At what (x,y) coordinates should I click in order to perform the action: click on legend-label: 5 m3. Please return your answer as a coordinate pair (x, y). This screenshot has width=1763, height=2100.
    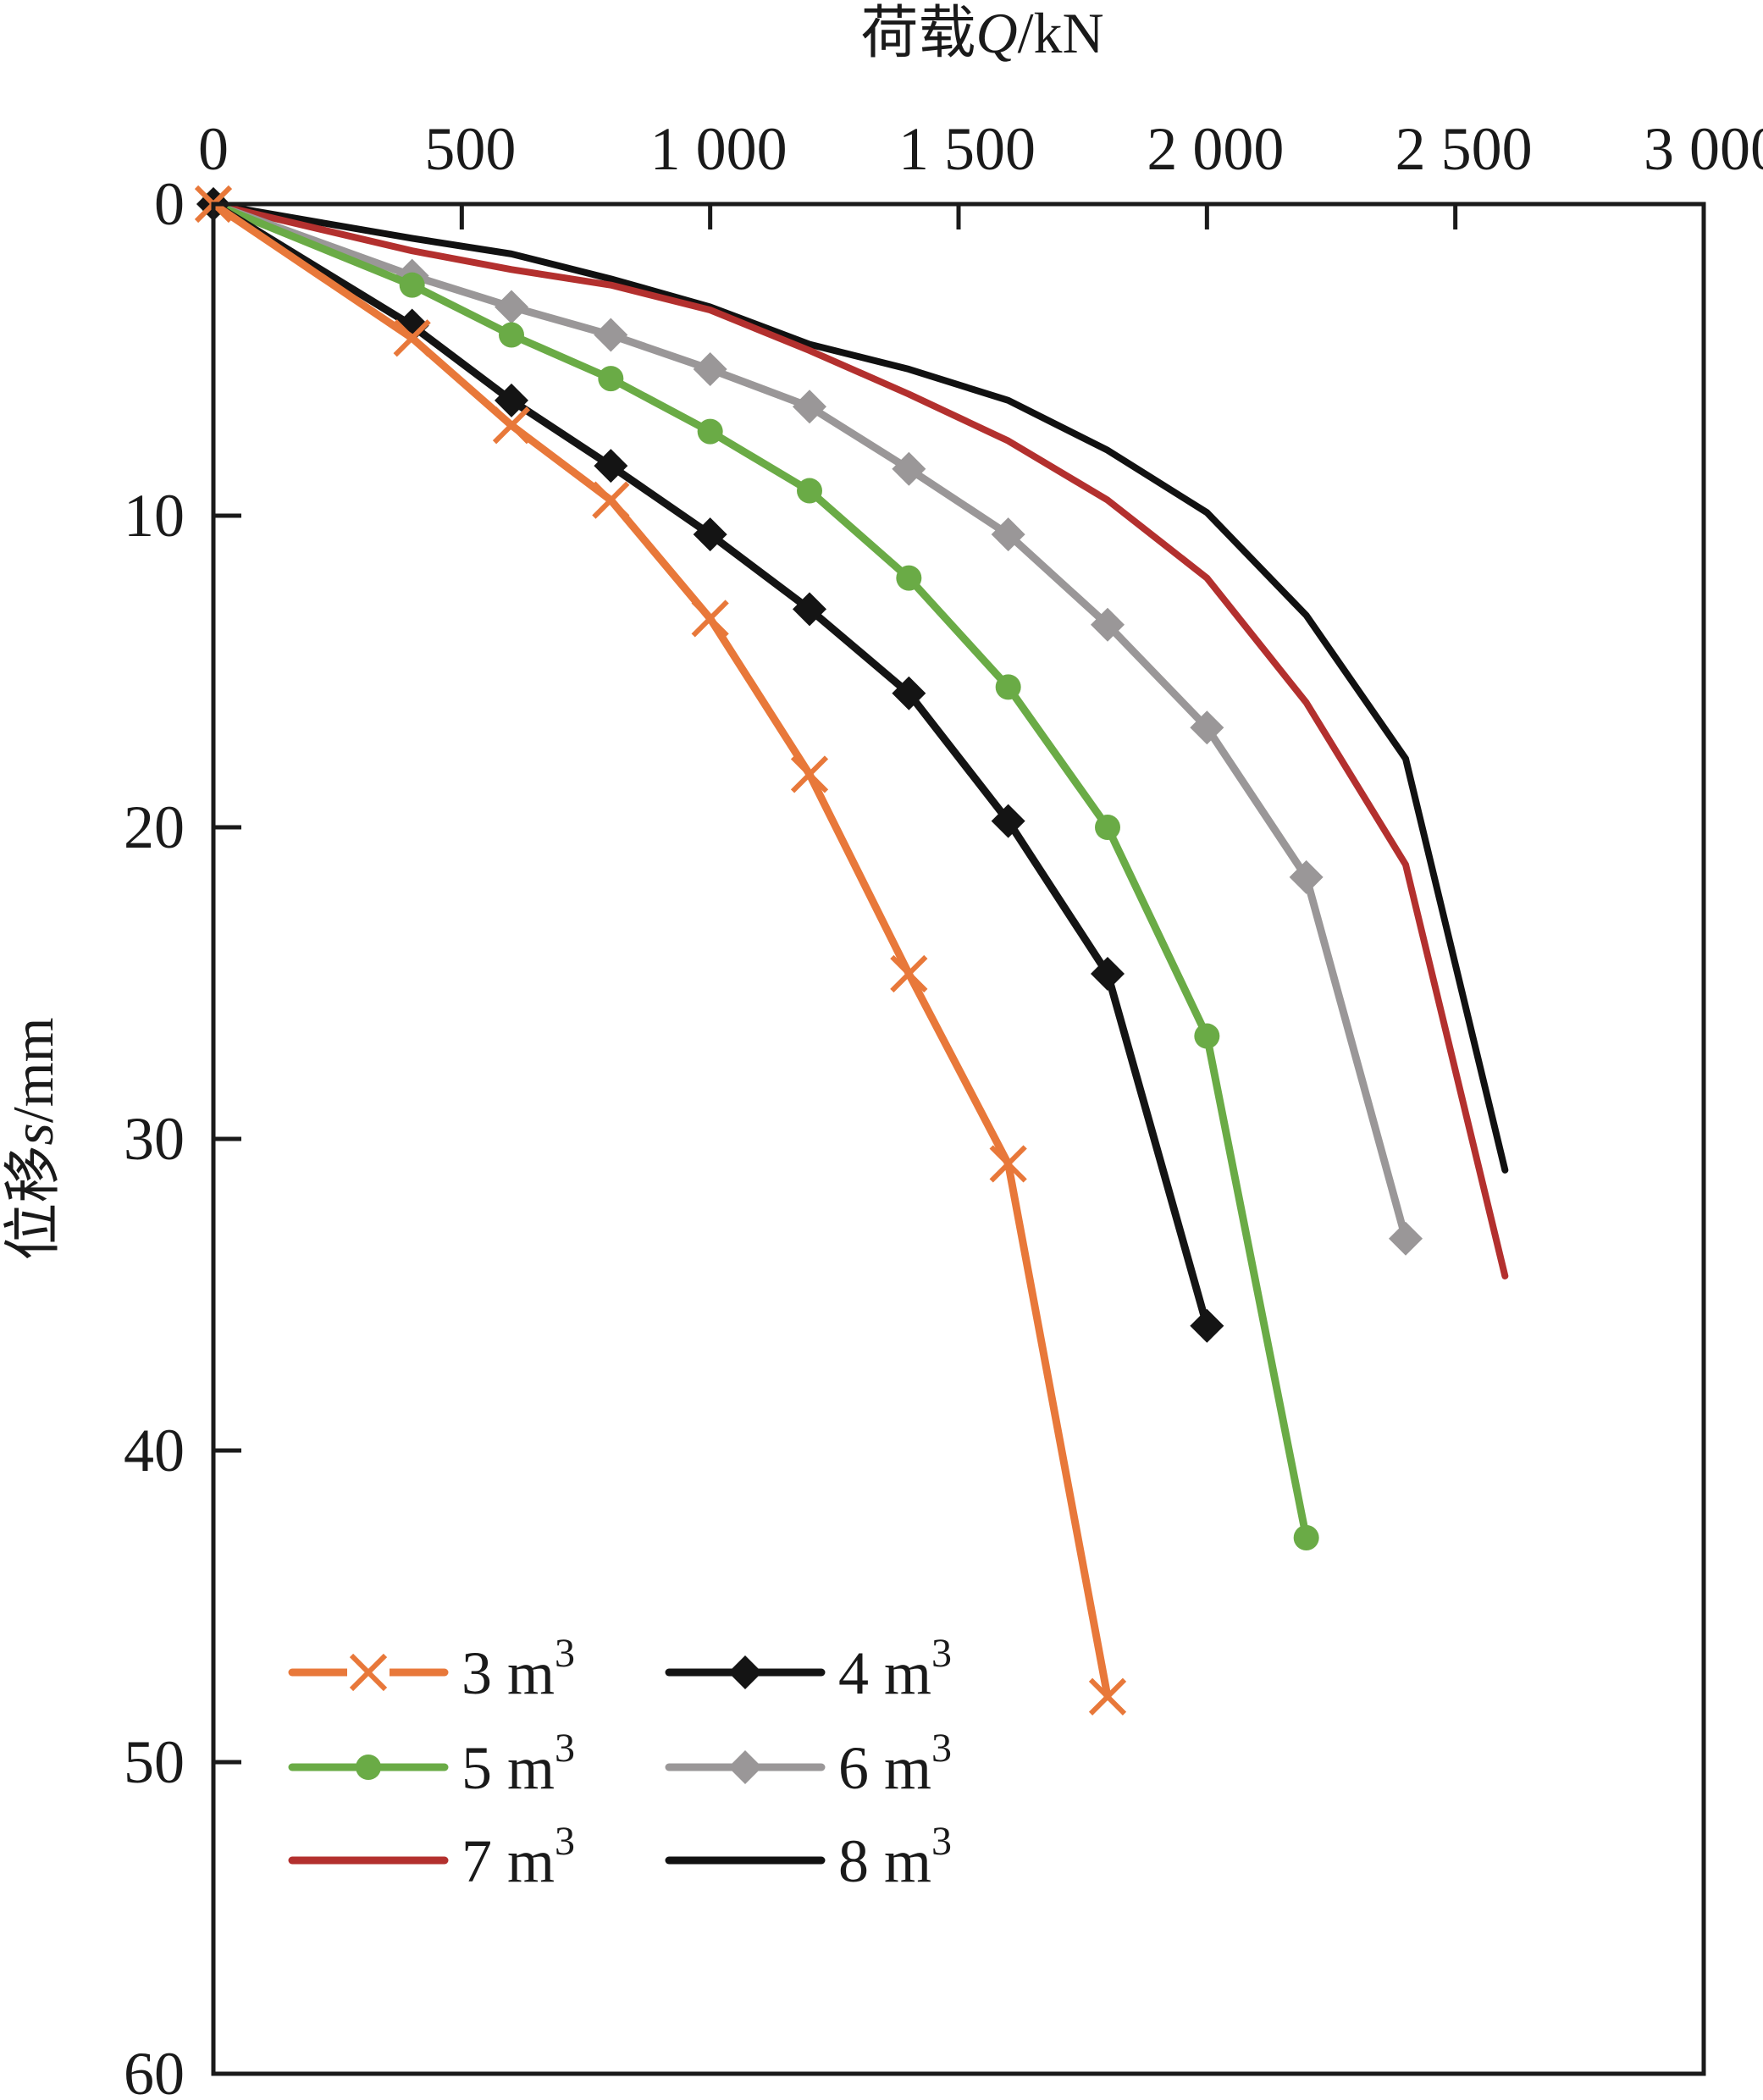
    Looking at the image, I should click on (518, 1764).